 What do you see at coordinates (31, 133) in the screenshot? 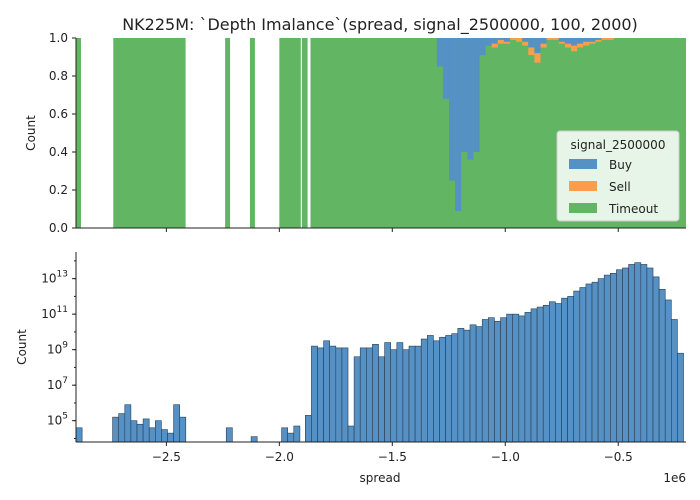
I see `top-y-label: Count` at bounding box center [31, 133].